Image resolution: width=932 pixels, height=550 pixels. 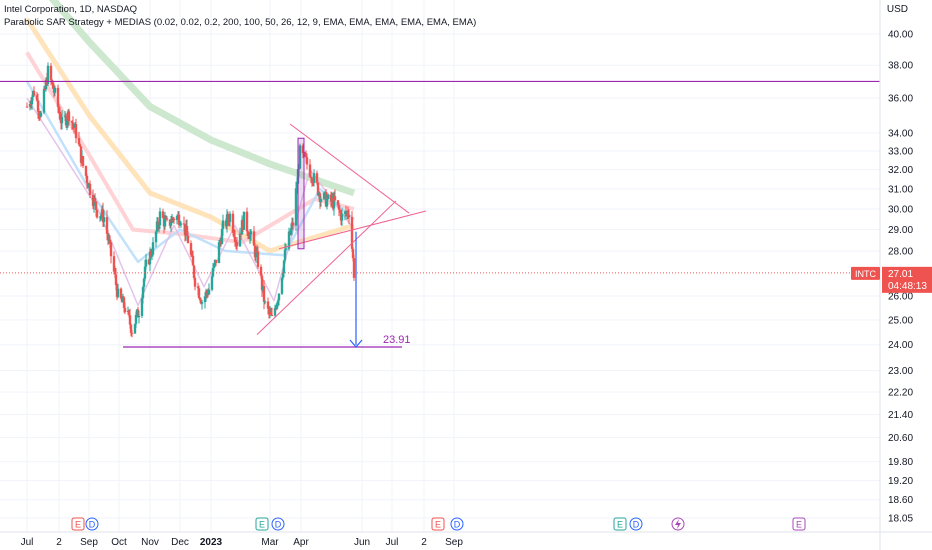 What do you see at coordinates (301, 542) in the screenshot?
I see `x-tick-label: Apr` at bounding box center [301, 542].